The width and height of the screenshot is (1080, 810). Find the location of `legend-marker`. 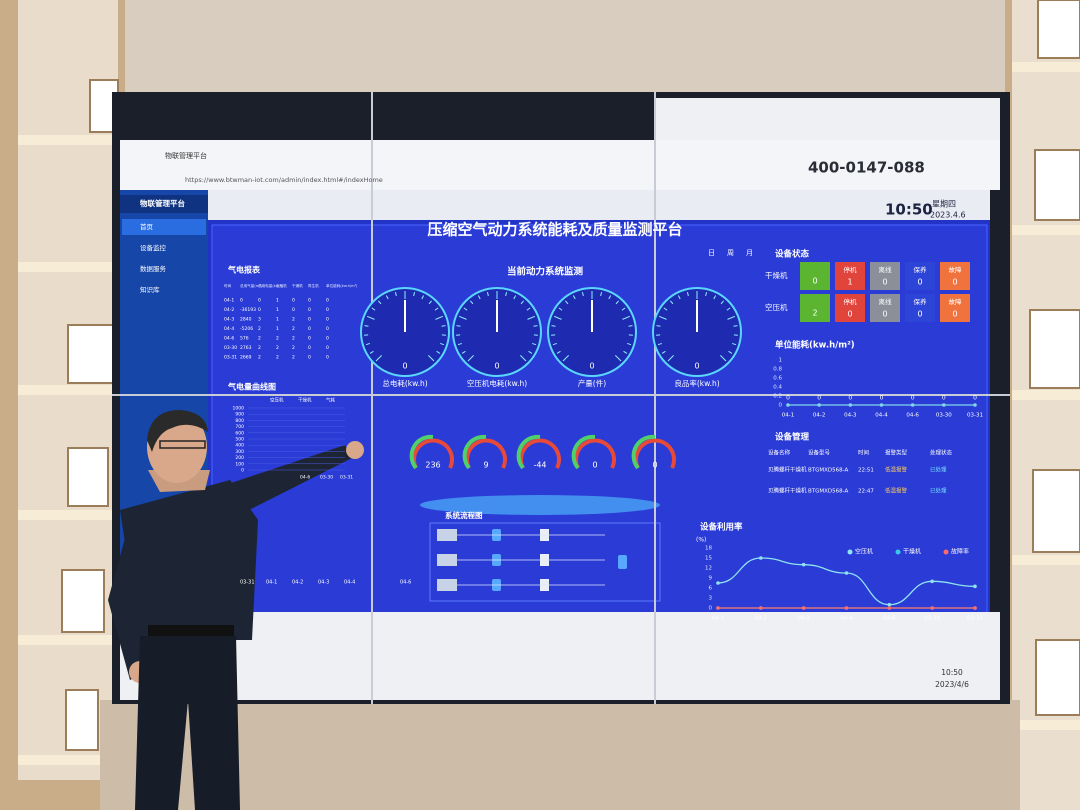

legend-marker is located at coordinates (850, 552).